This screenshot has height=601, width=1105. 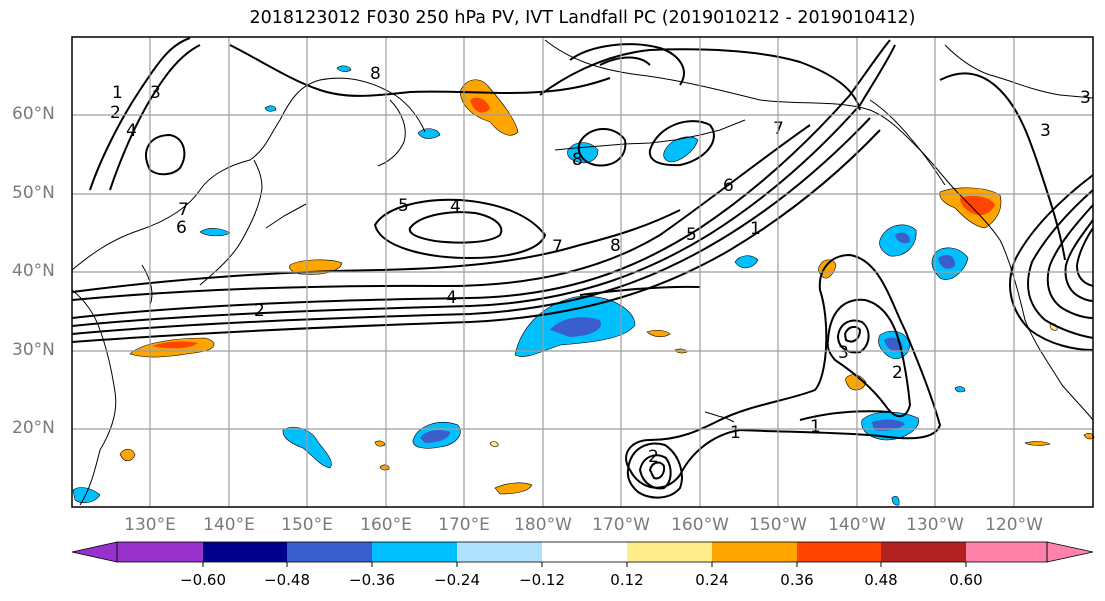 What do you see at coordinates (33, 271) in the screenshot?
I see `lat-label: 40°N` at bounding box center [33, 271].